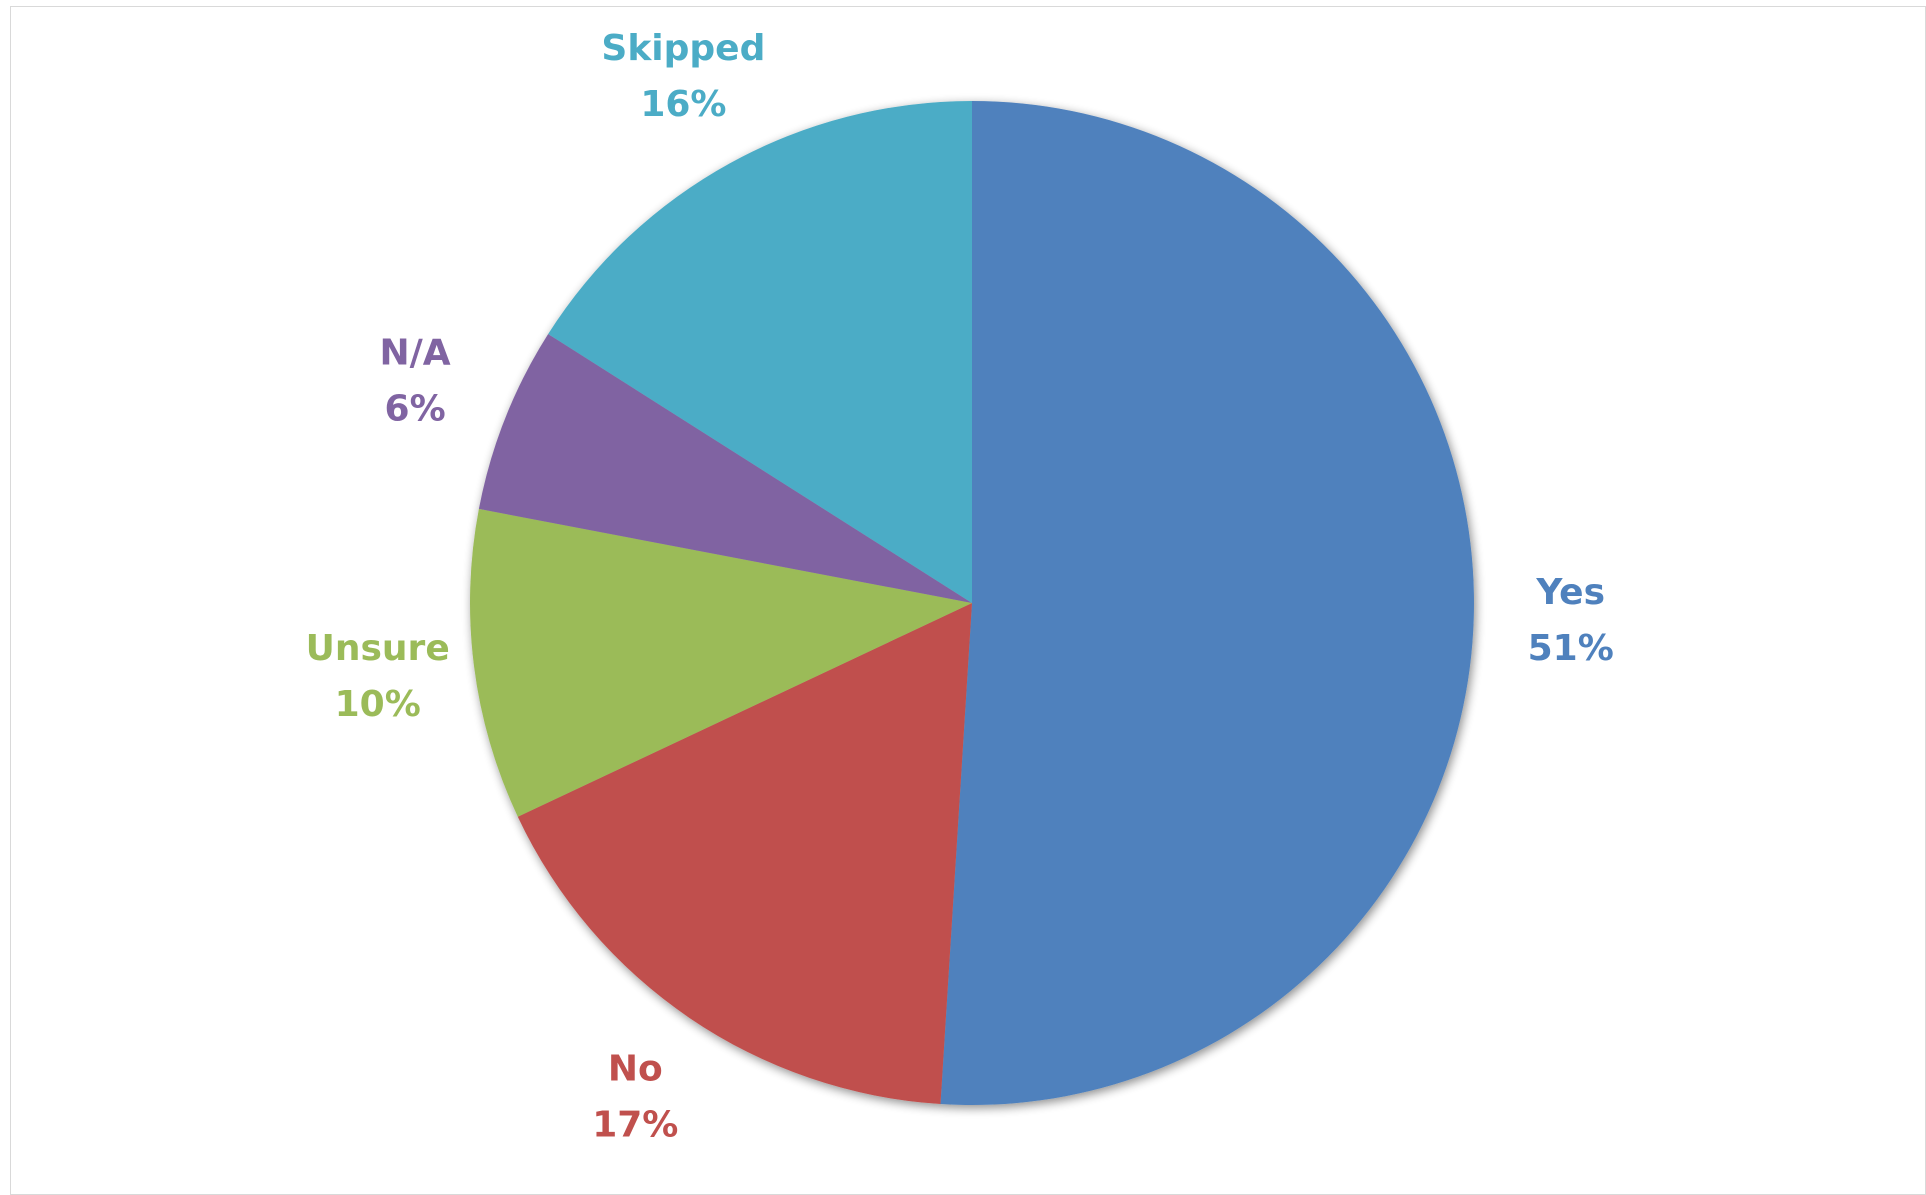  Describe the element at coordinates (635, 1124) in the screenshot. I see `slice-value-no: 17%` at that location.